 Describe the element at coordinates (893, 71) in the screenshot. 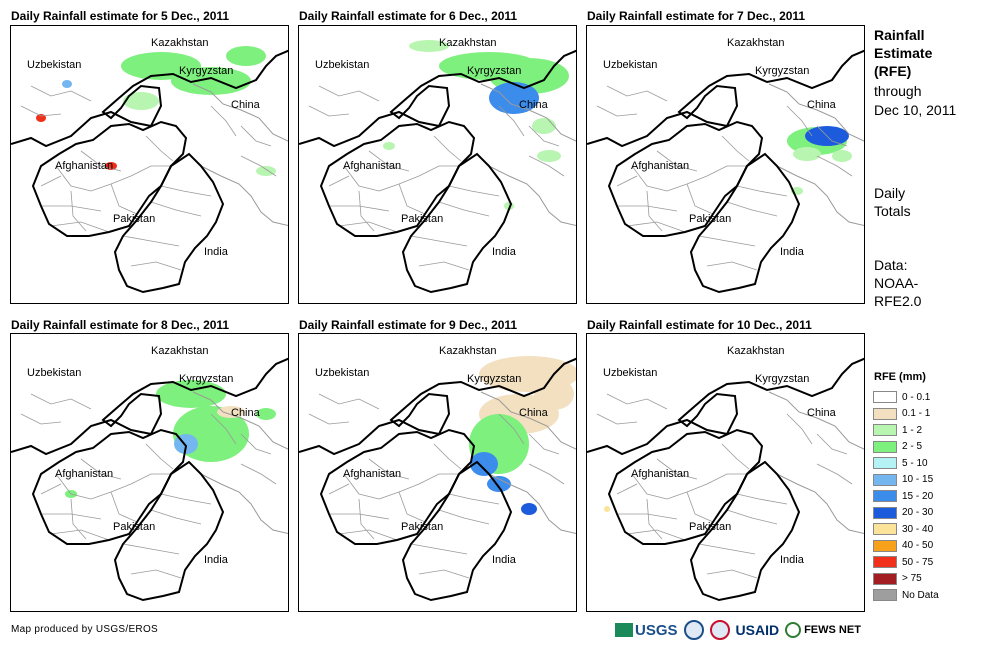

I see `rfe-title-line3: (RFE)` at that location.